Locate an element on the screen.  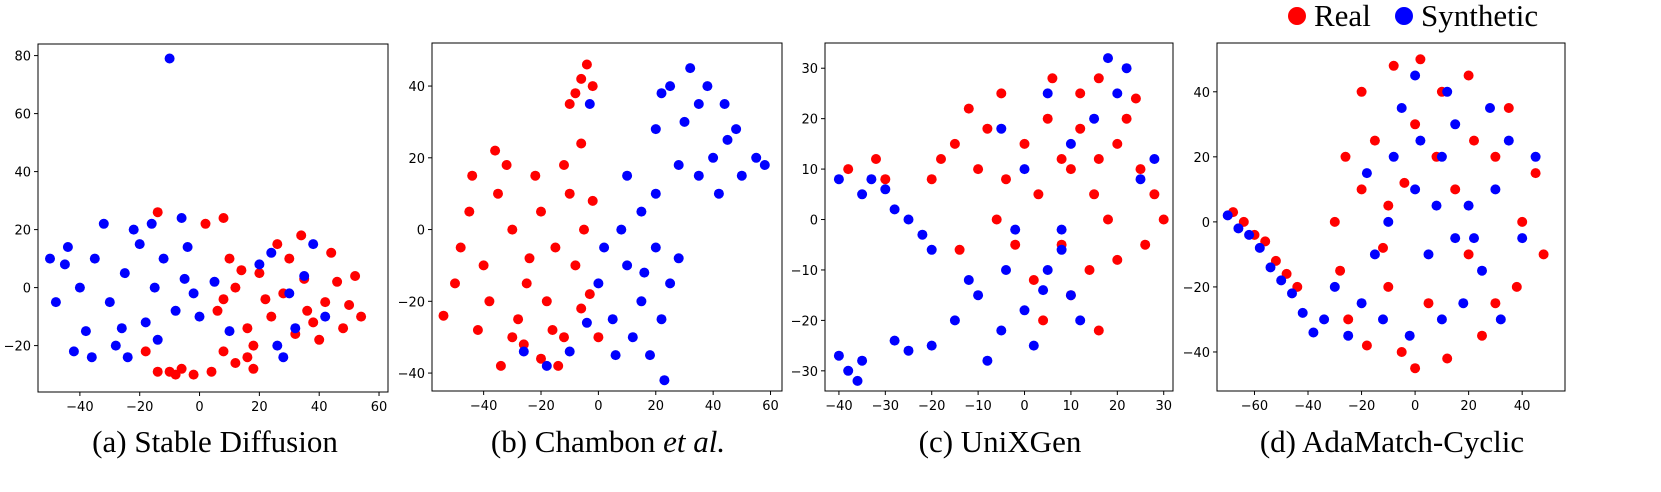
legend-marker-real is located at coordinates (1297, 16).